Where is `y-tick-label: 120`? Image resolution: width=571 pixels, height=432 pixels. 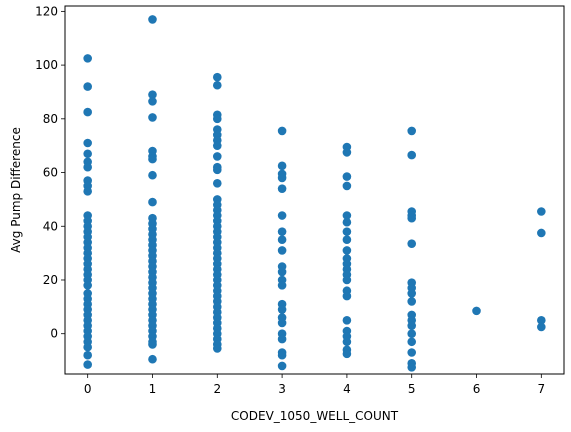 y-tick-label: 120 is located at coordinates (46, 11).